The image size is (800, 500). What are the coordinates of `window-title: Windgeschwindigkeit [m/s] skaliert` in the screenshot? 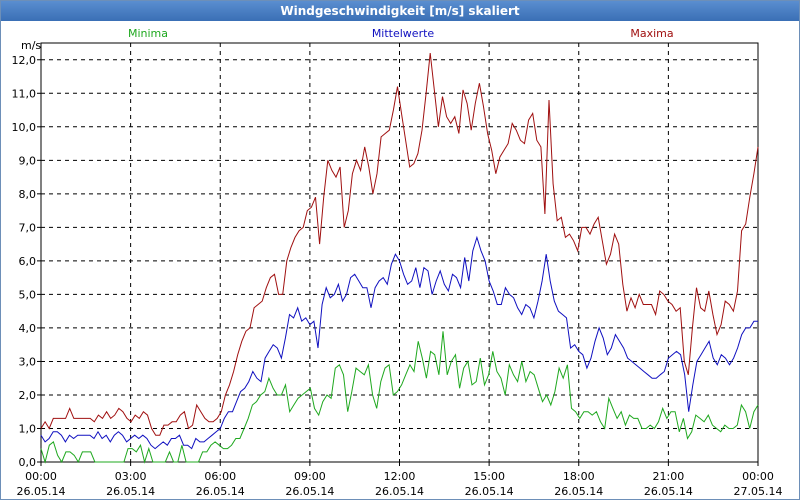 It's located at (400, 11).